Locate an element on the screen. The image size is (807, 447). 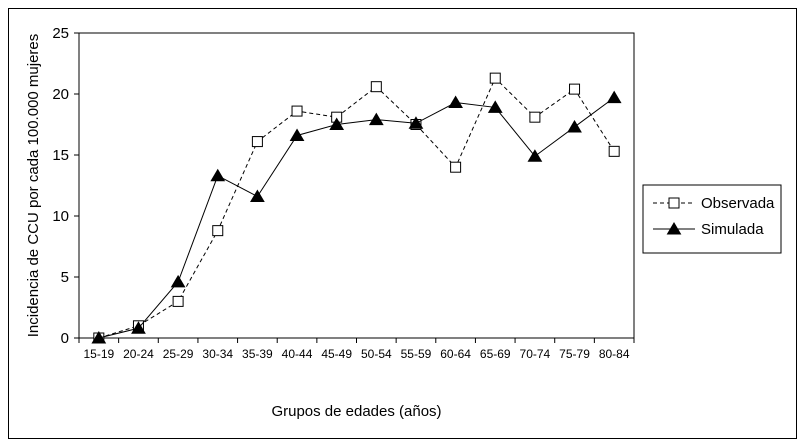
legend-box is located at coordinates (712, 219).